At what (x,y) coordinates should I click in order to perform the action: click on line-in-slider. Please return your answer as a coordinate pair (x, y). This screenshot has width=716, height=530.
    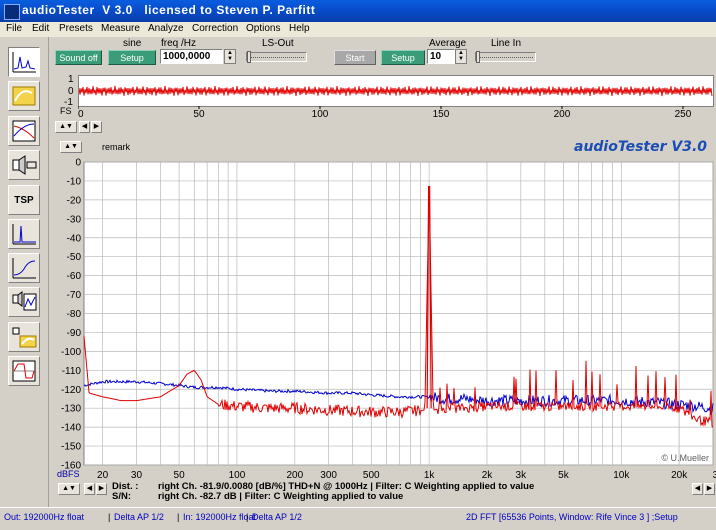
    Looking at the image, I should click on (505, 57).